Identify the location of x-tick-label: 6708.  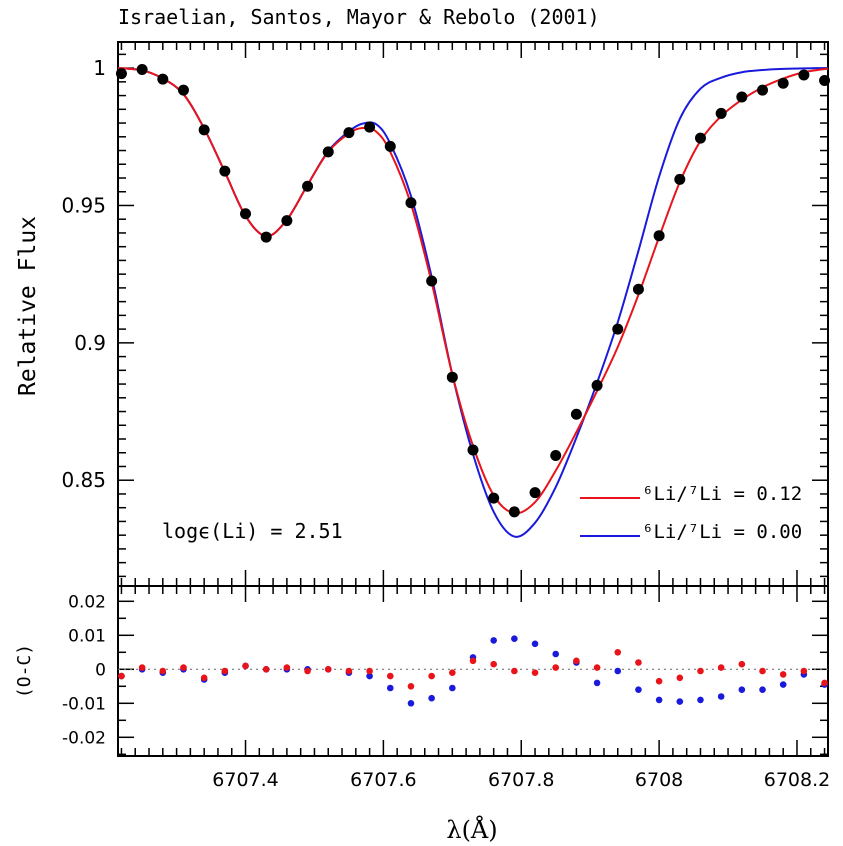
(659, 780).